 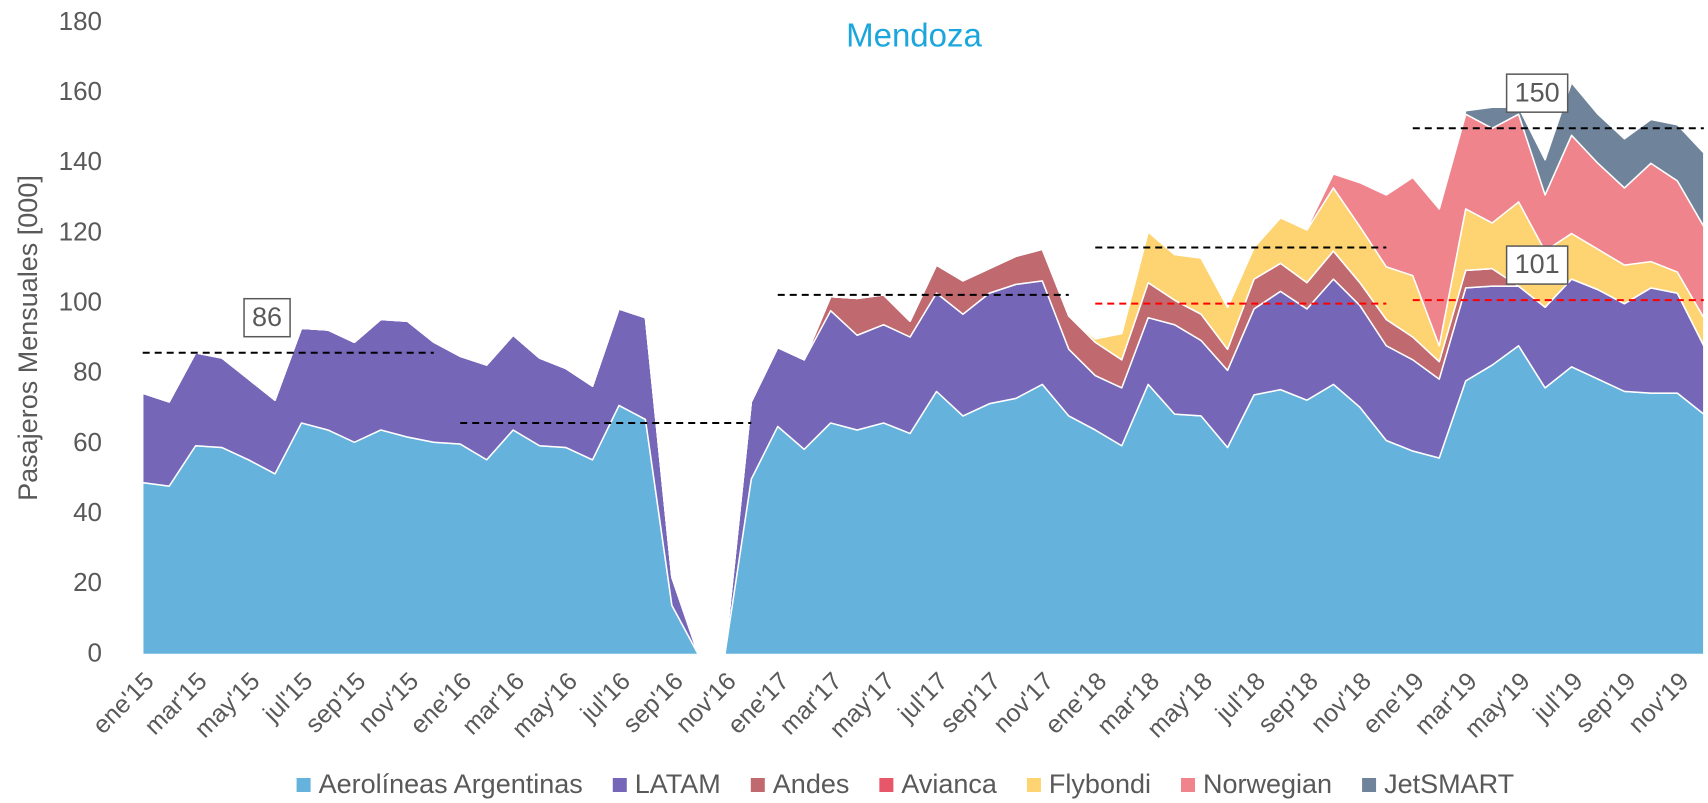 I want to click on y-tick-label: 100, so click(x=80, y=302).